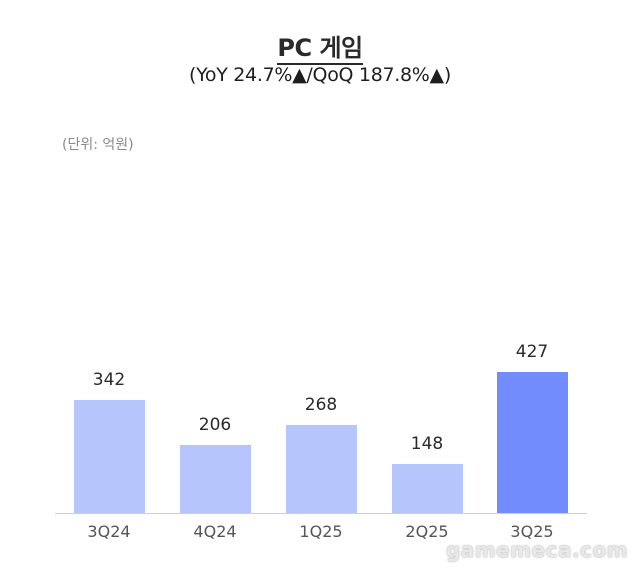 Image resolution: width=640 pixels, height=571 pixels. What do you see at coordinates (321, 469) in the screenshot?
I see `bar-1Q25` at bounding box center [321, 469].